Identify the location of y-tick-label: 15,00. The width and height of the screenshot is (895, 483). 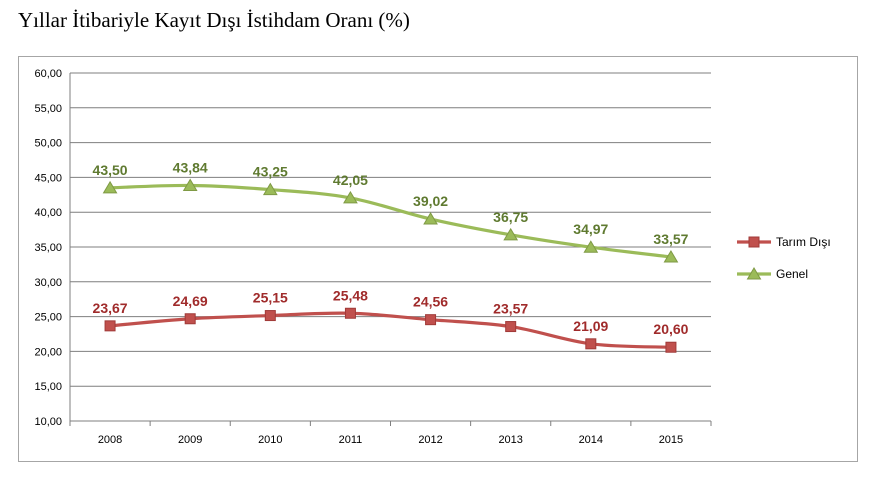
(48, 387).